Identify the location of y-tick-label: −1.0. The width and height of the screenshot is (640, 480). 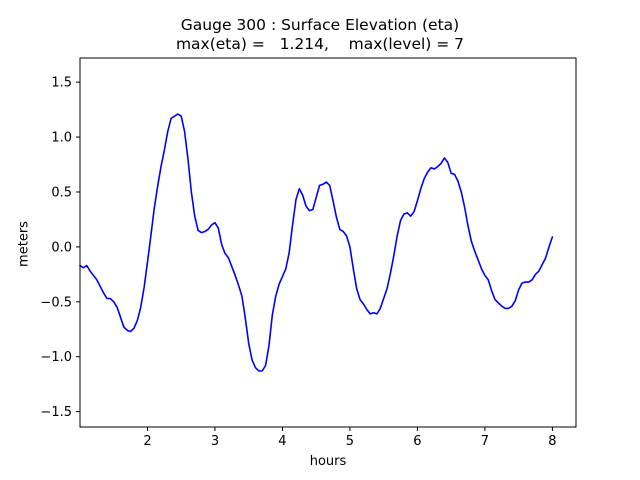
(56, 357).